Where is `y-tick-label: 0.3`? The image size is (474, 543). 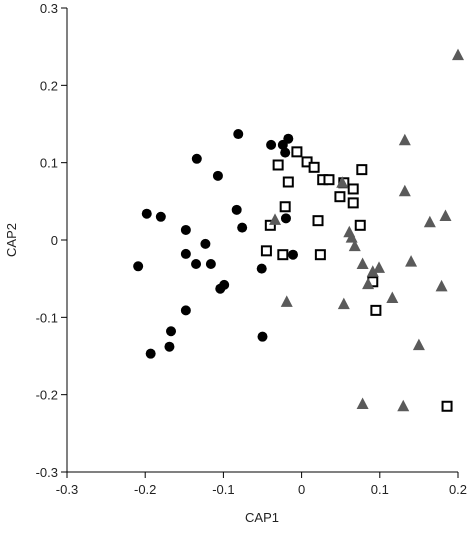 y-tick-label: 0.3 is located at coordinates (49, 8).